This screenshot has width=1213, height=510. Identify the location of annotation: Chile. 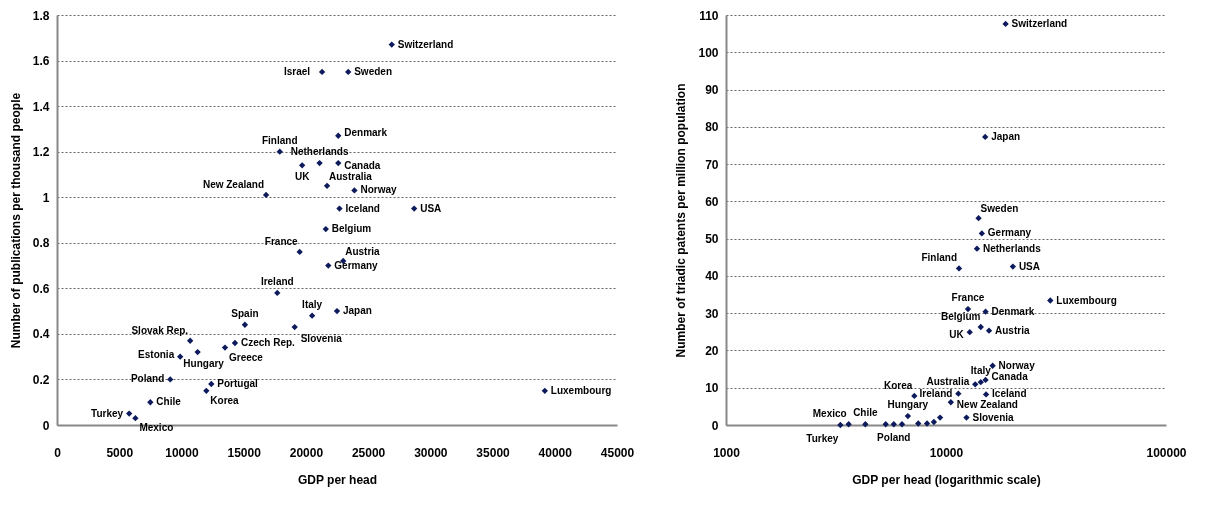
(169, 402).